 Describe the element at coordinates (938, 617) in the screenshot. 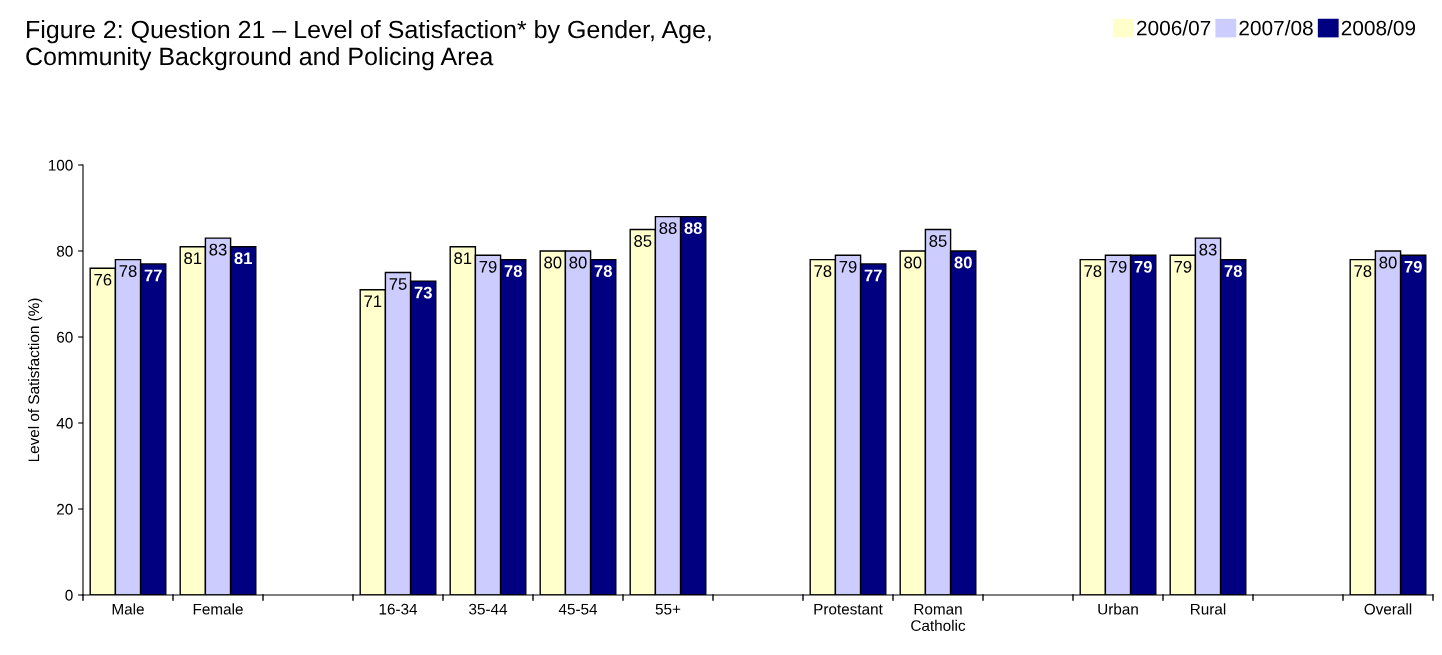

I see `x-tick-label: Roman Catholic` at that location.